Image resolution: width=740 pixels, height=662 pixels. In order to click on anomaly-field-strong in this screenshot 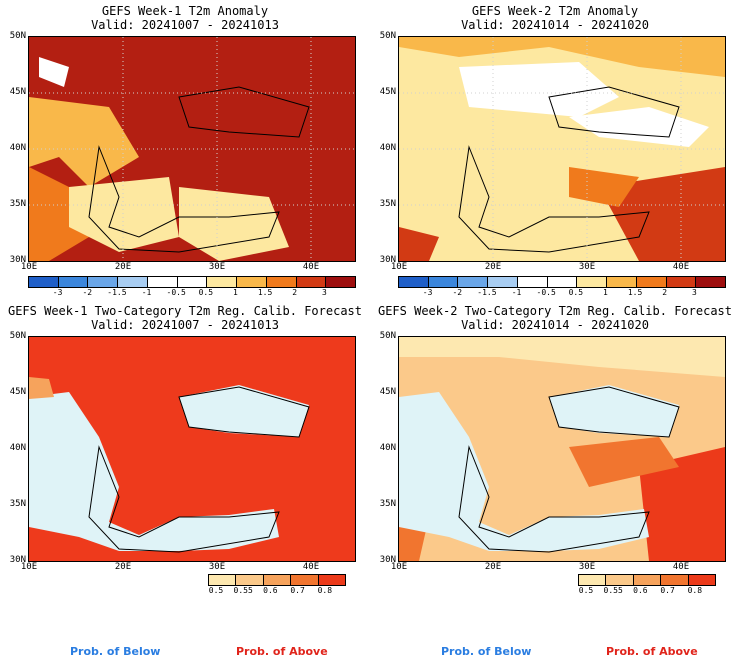, I will do `click(662, 214)`.